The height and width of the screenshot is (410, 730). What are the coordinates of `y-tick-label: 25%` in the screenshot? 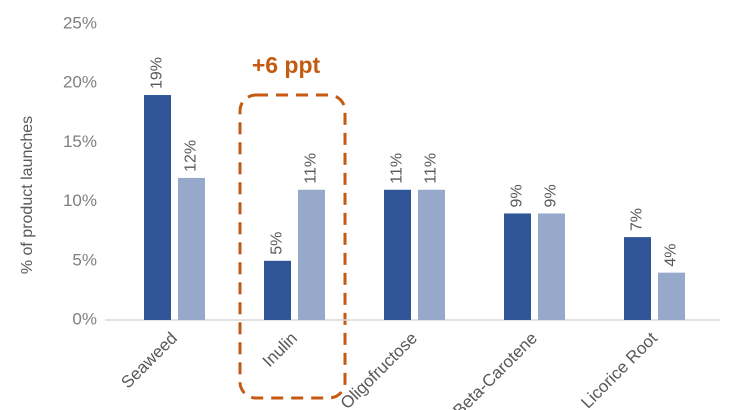 It's located at (80, 22).